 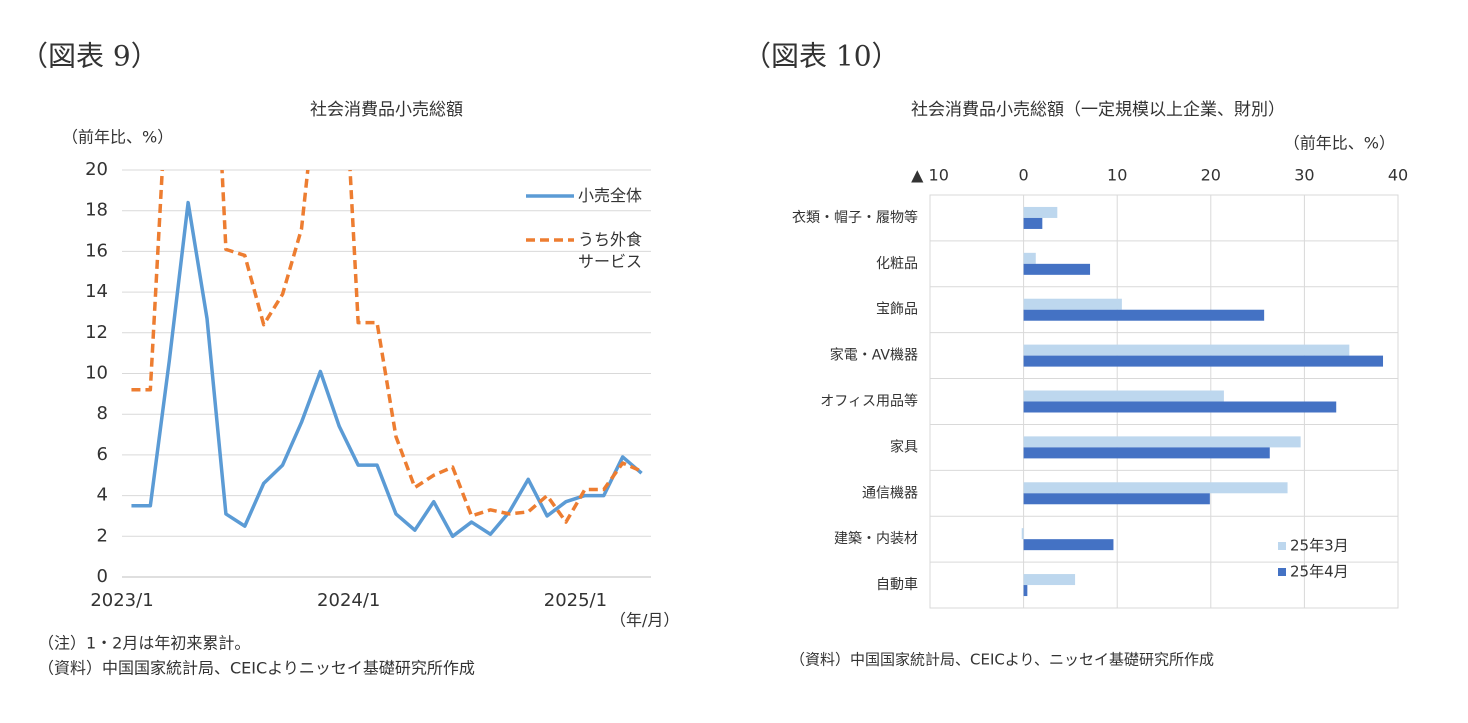 I want to click on note: （注）1・2月は年初来累計。, so click(x=144, y=643).